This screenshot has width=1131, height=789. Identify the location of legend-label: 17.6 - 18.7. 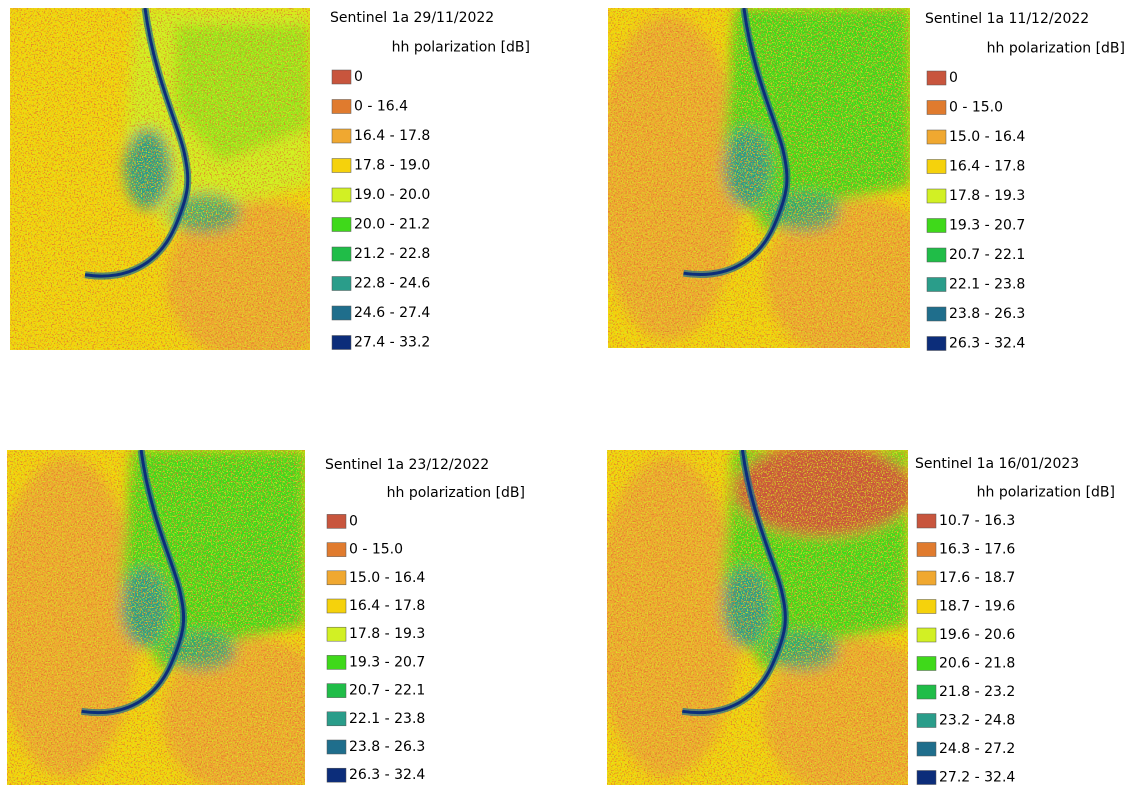
(977, 578).